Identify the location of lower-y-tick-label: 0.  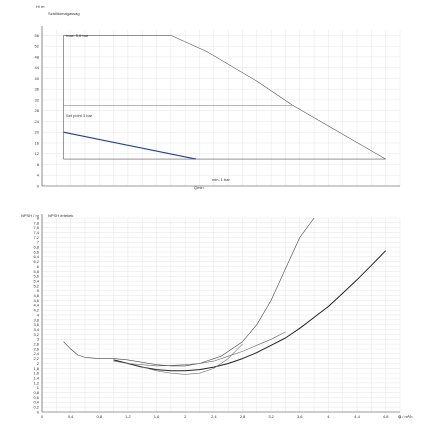
(38, 411).